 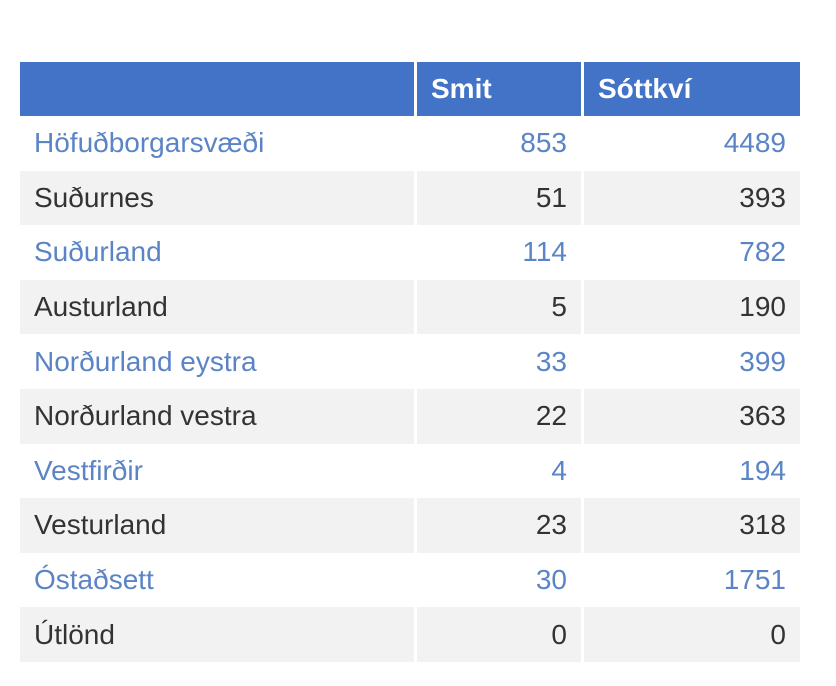 What do you see at coordinates (499, 525) in the screenshot?
I see `smit-cell: 23` at bounding box center [499, 525].